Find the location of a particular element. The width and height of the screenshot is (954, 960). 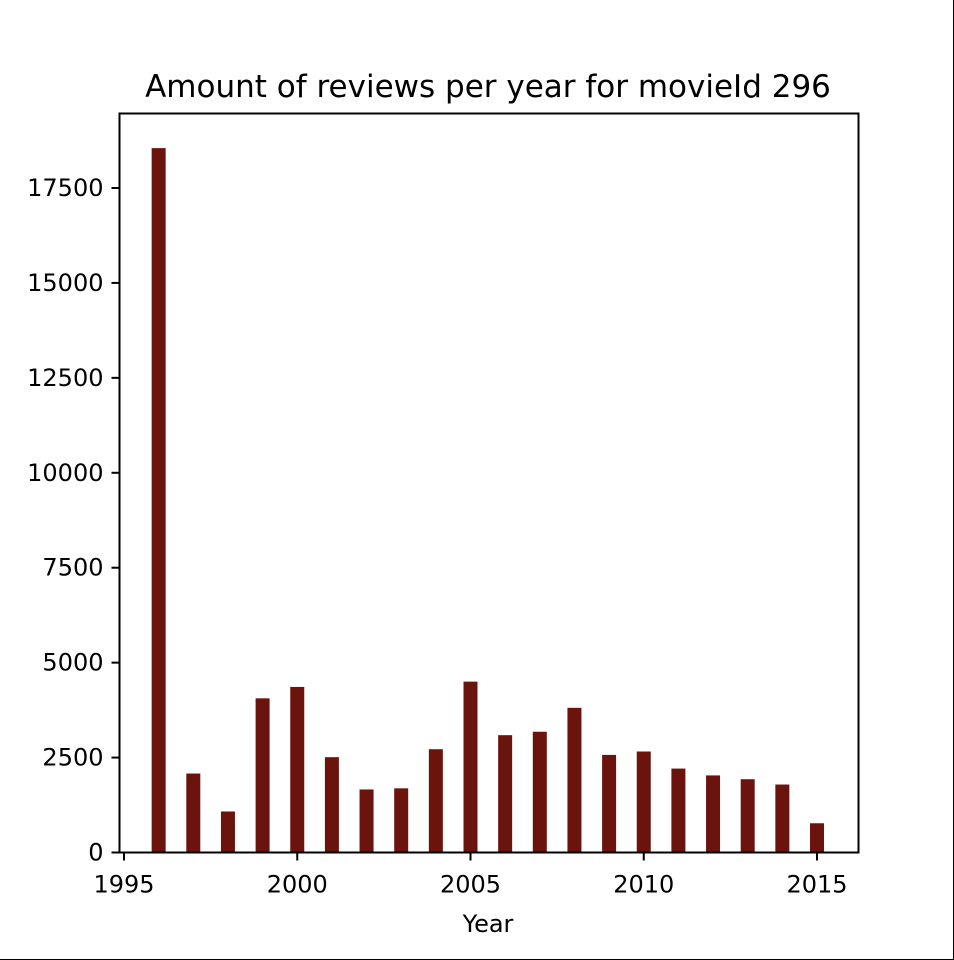

y-tick-label: 17500 is located at coordinates (65, 188).